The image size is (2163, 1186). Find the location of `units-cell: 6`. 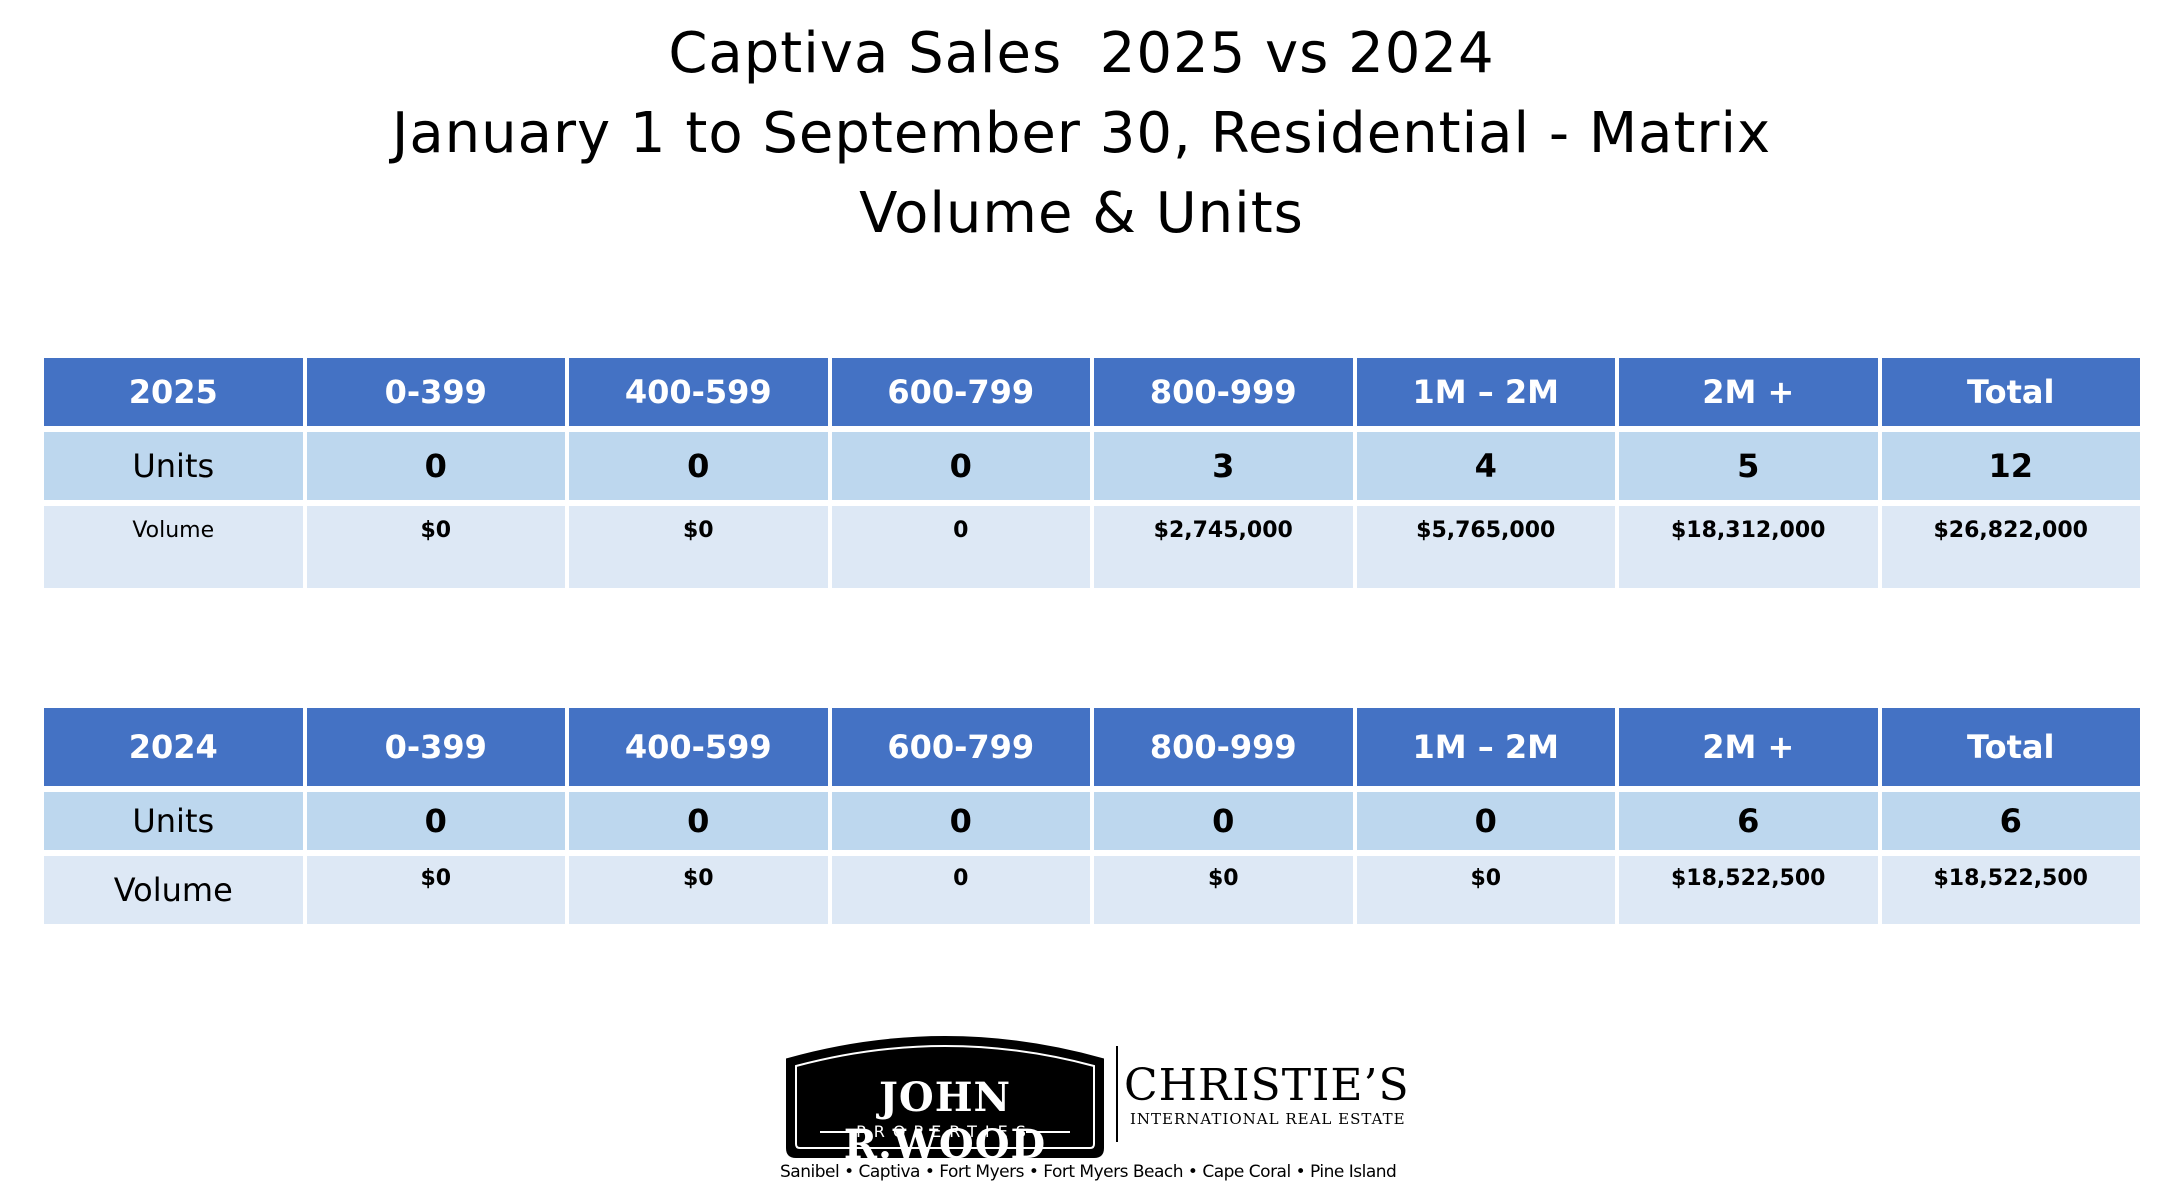

units-cell: 6 is located at coordinates (1748, 821).